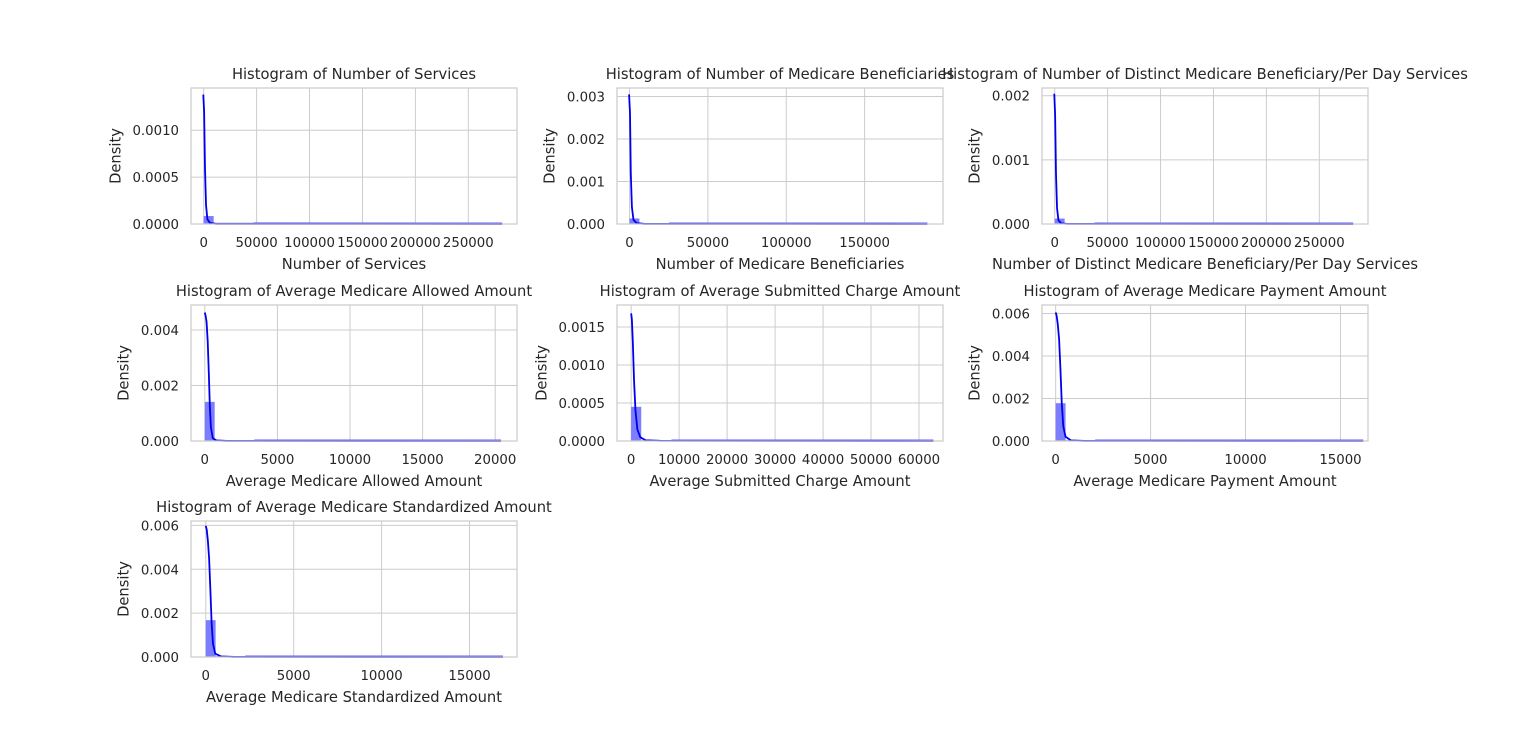 Image resolution: width=1520 pixels, height=738 pixels. Describe the element at coordinates (727, 460) in the screenshot. I see `x-tick-label: 20000` at that location.